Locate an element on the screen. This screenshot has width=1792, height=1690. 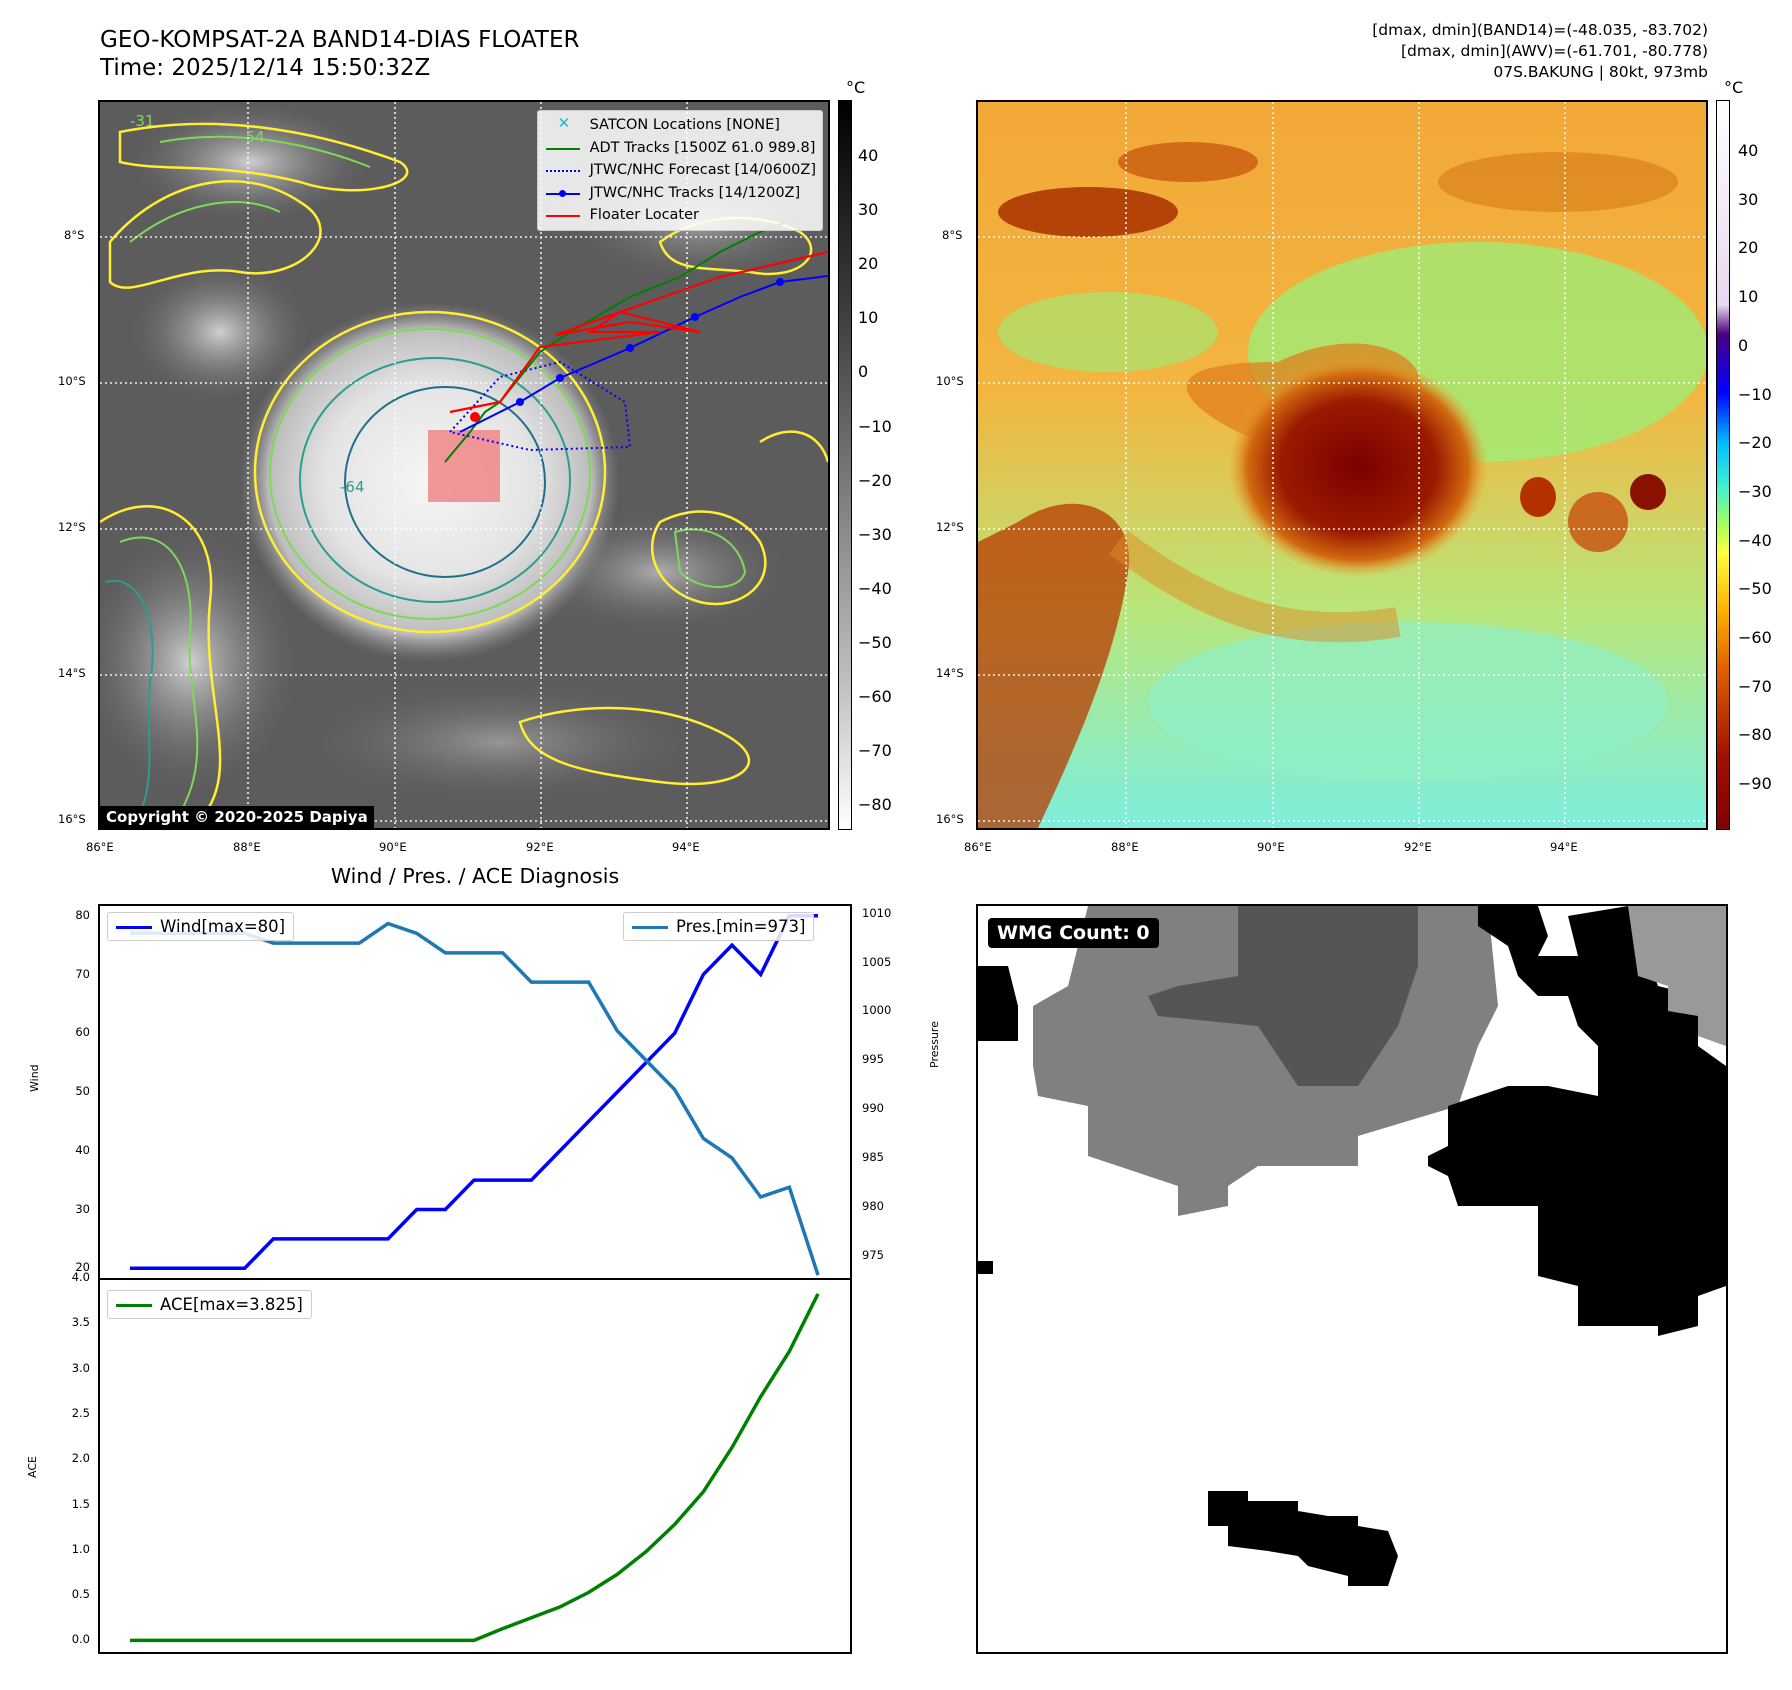
satcon-x-icon: ✕ is located at coordinates (564, 123).